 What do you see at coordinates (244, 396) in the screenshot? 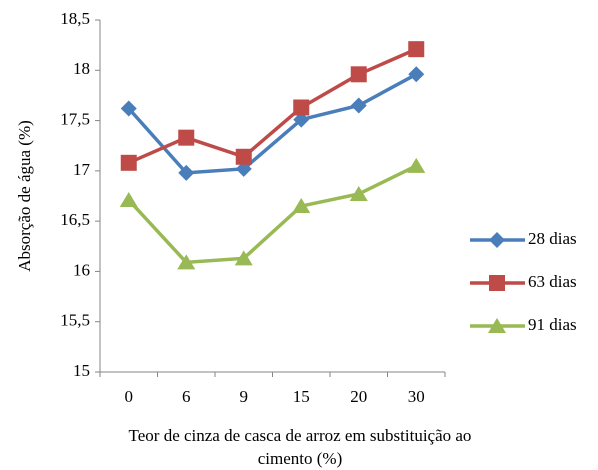
I see `x-tick-label: 9` at bounding box center [244, 396].